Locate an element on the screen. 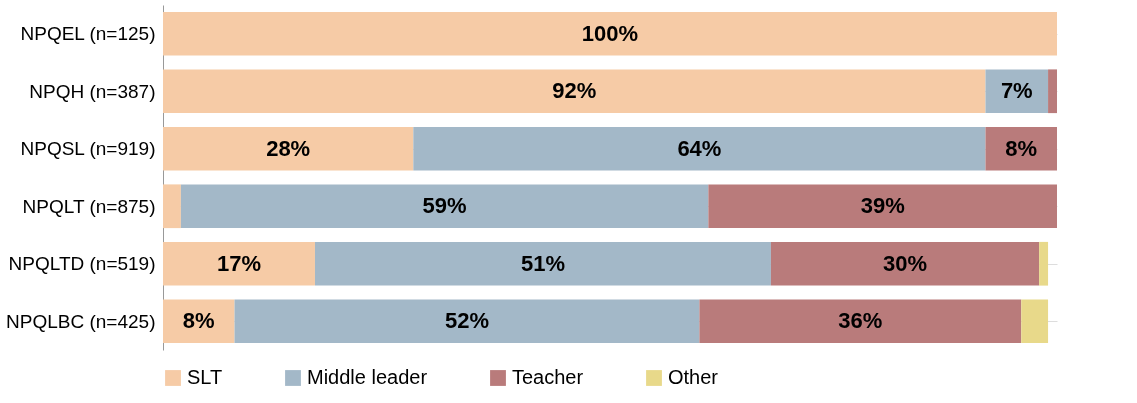 This screenshot has width=1137, height=403. data-label: 36% is located at coordinates (860, 321).